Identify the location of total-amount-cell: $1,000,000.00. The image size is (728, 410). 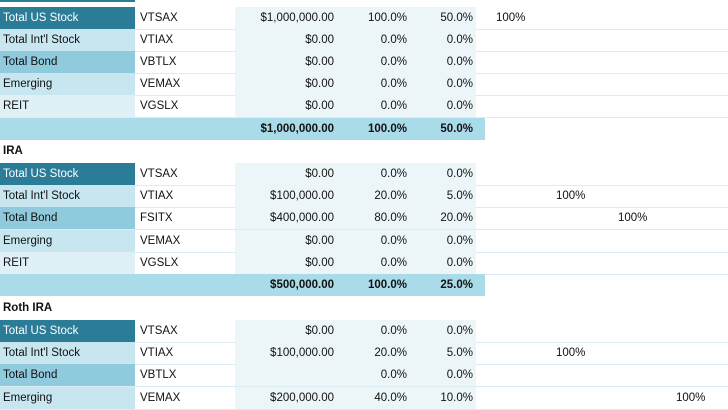
(297, 129).